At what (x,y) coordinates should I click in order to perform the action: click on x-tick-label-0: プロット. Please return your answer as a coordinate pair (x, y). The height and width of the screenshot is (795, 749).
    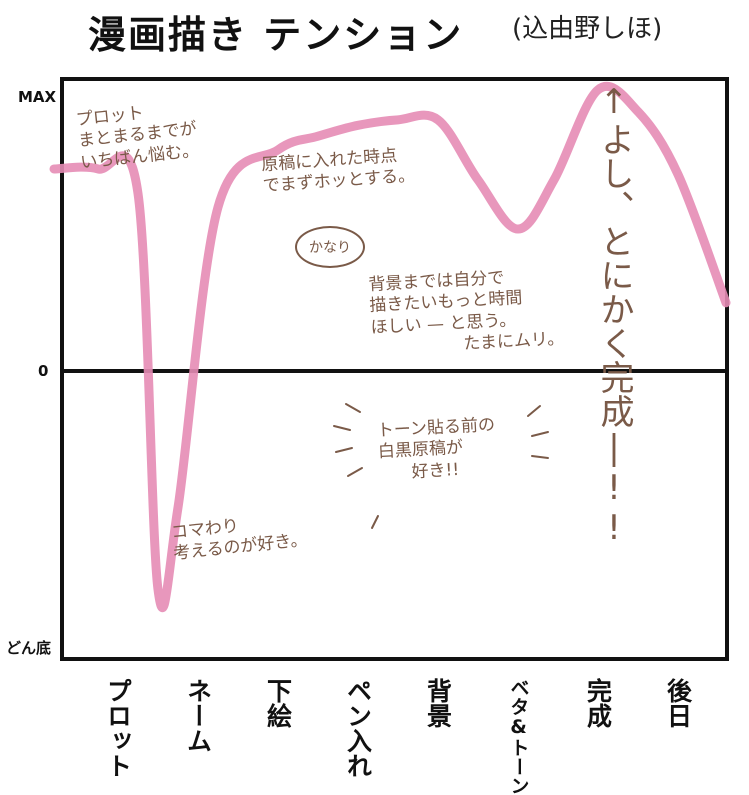
    Looking at the image, I should click on (118, 728).